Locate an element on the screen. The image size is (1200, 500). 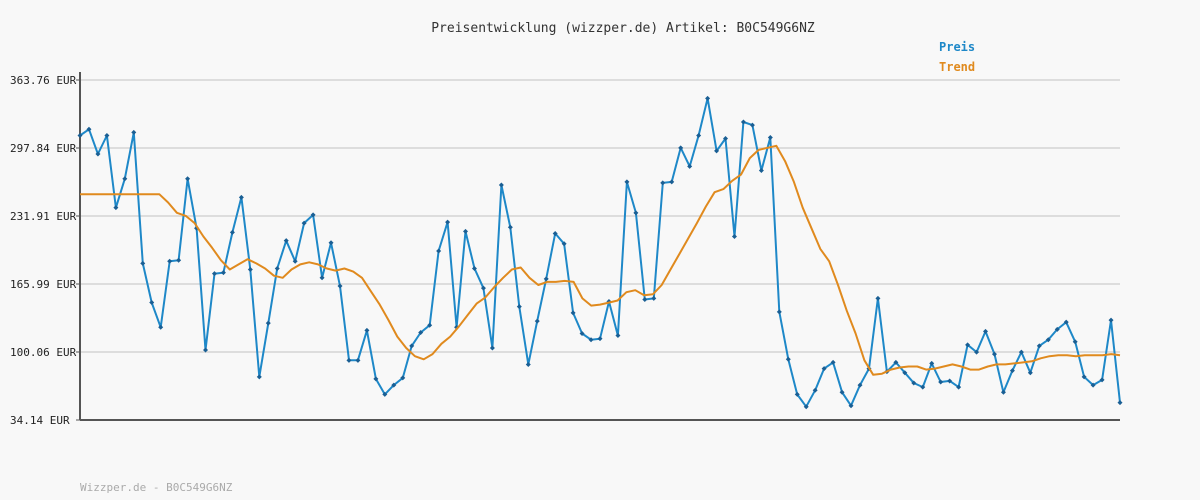
legend-entry-preis: Preis is located at coordinates (957, 47).